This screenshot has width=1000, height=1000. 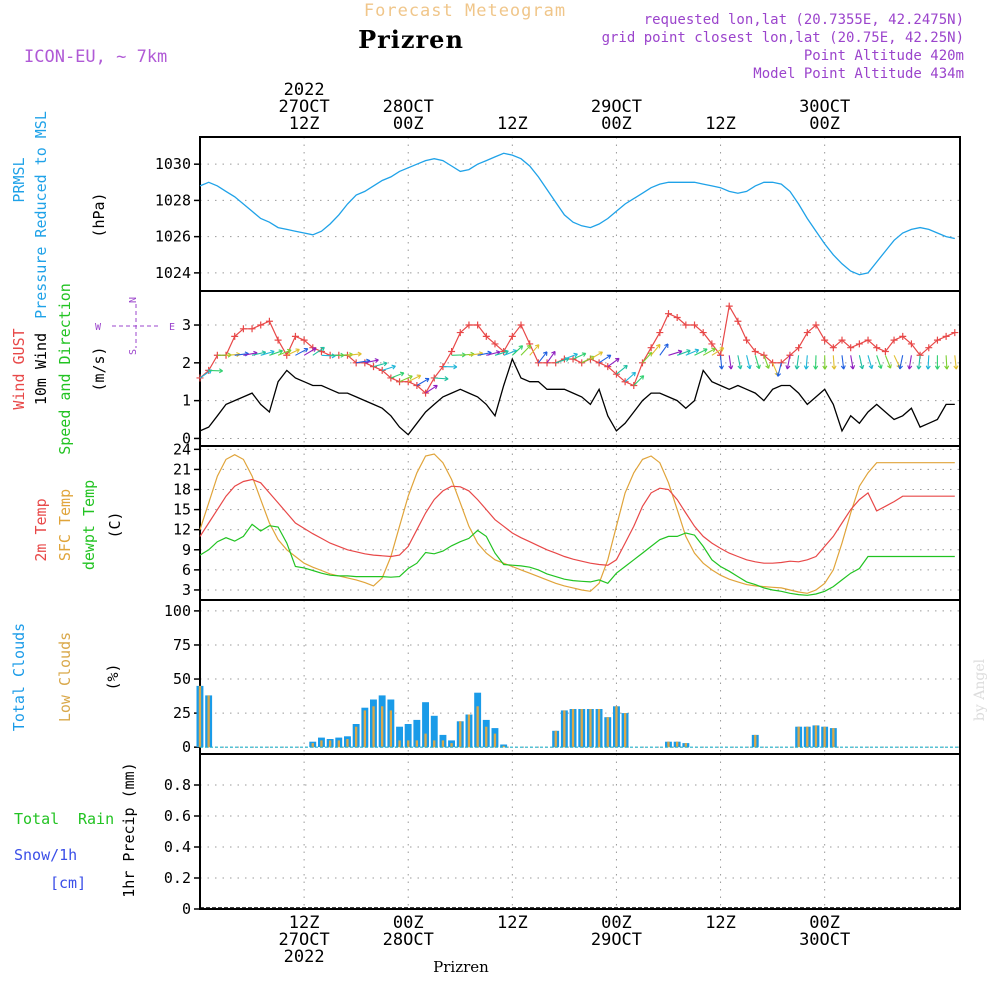 What do you see at coordinates (512, 923) in the screenshot?
I see `bottom-time-label: 12Z` at bounding box center [512, 923].